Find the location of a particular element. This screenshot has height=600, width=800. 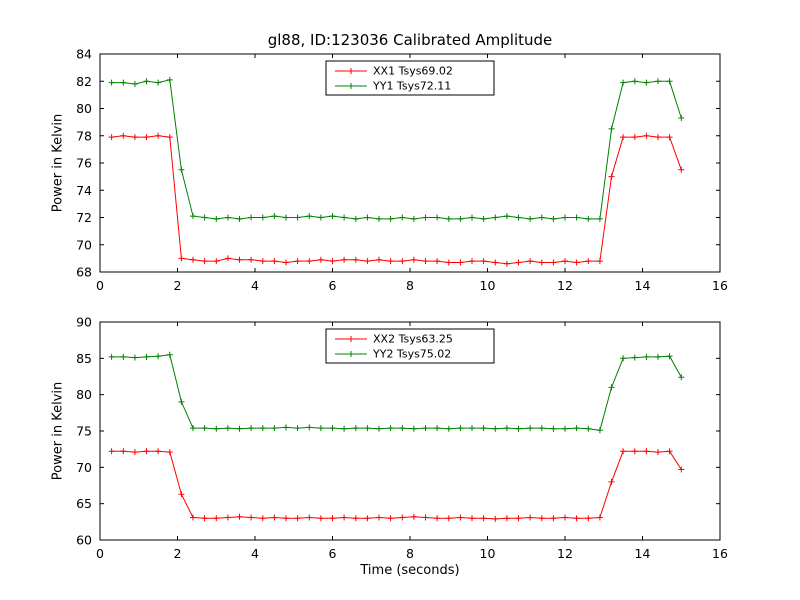

legend: XX1 Tsys69.02 YY1 Tsys72.11 is located at coordinates (410, 78).